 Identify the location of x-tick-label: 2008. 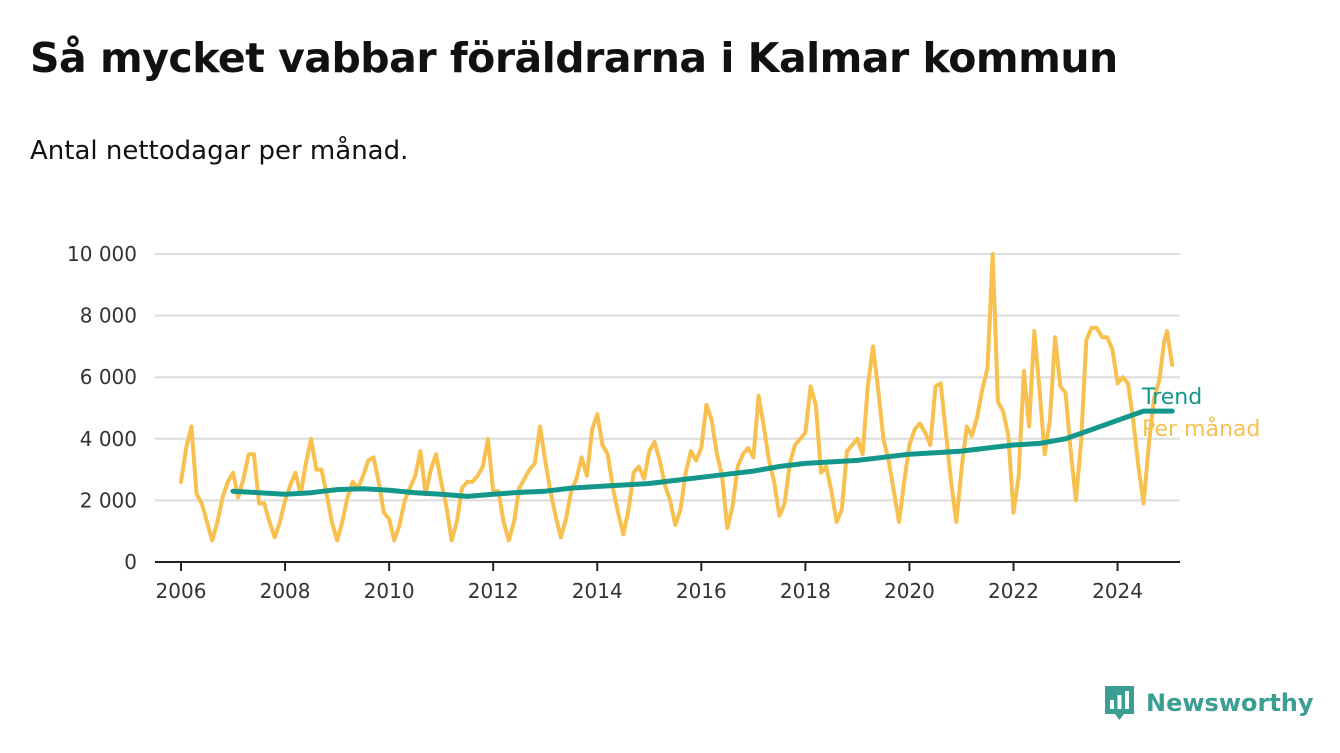
(285, 591).